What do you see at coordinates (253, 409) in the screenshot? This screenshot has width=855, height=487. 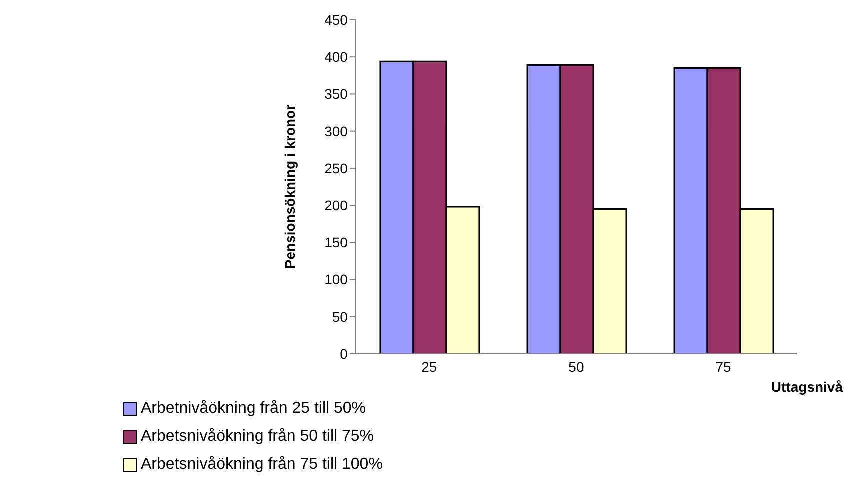 I see `legend-label: Arbetnivåökning från 25 till 50%` at bounding box center [253, 409].